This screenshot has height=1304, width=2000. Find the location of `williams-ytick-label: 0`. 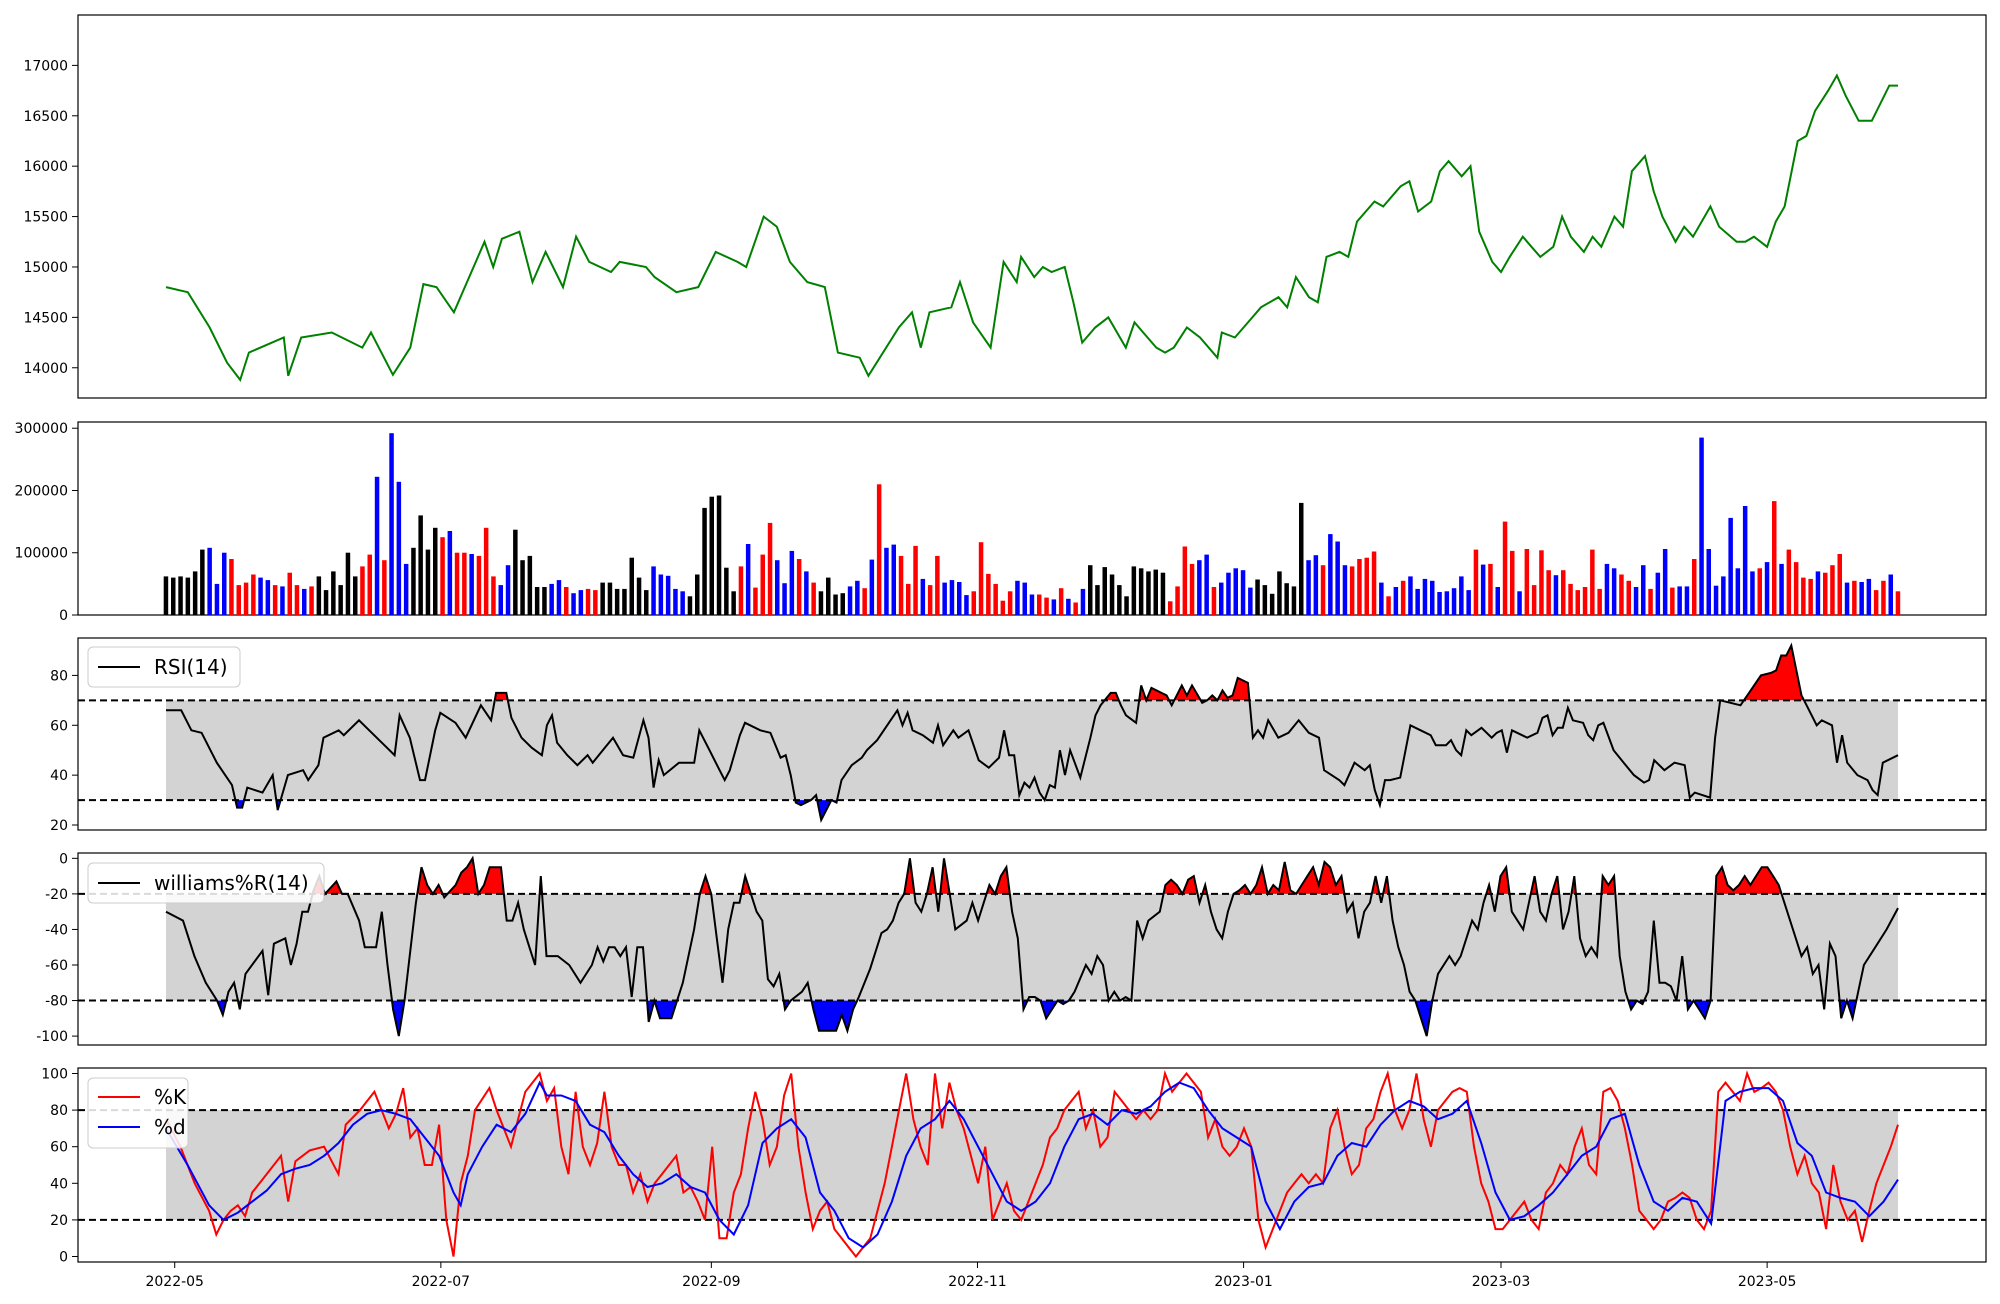

williams-ytick-label: 0 is located at coordinates (63, 859).